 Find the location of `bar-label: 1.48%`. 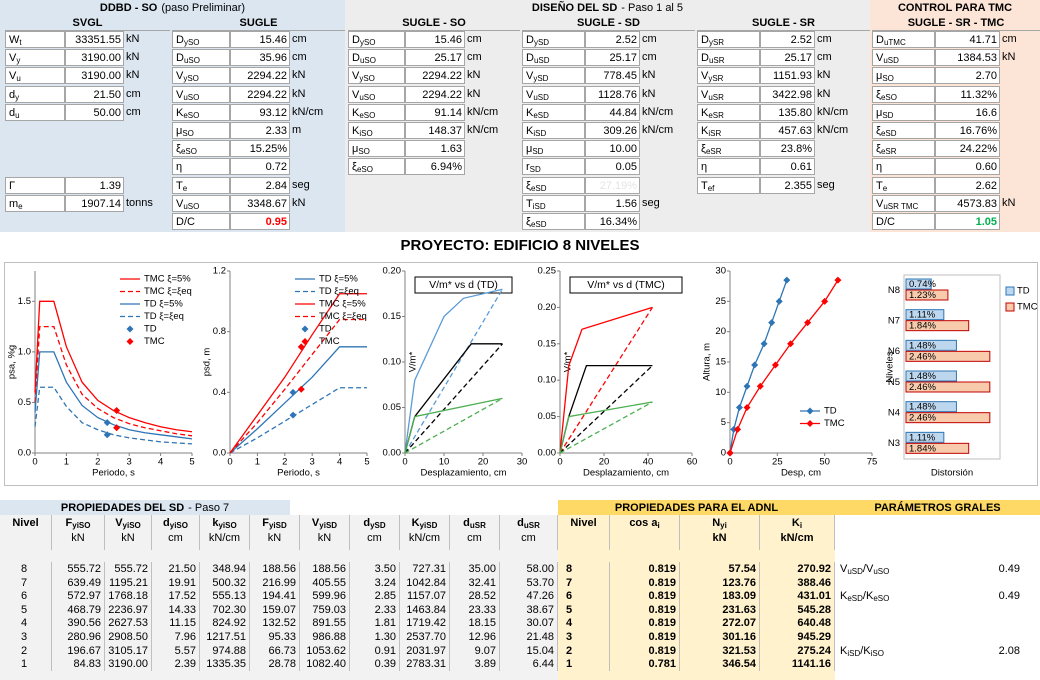

bar-label: 1.48% is located at coordinates (922, 345).